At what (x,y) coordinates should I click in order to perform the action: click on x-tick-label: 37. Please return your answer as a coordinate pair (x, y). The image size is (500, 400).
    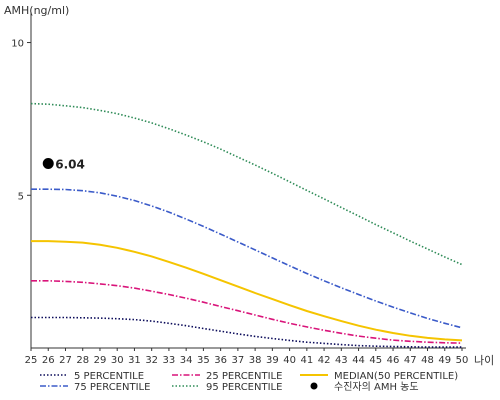
    Looking at the image, I should click on (238, 360).